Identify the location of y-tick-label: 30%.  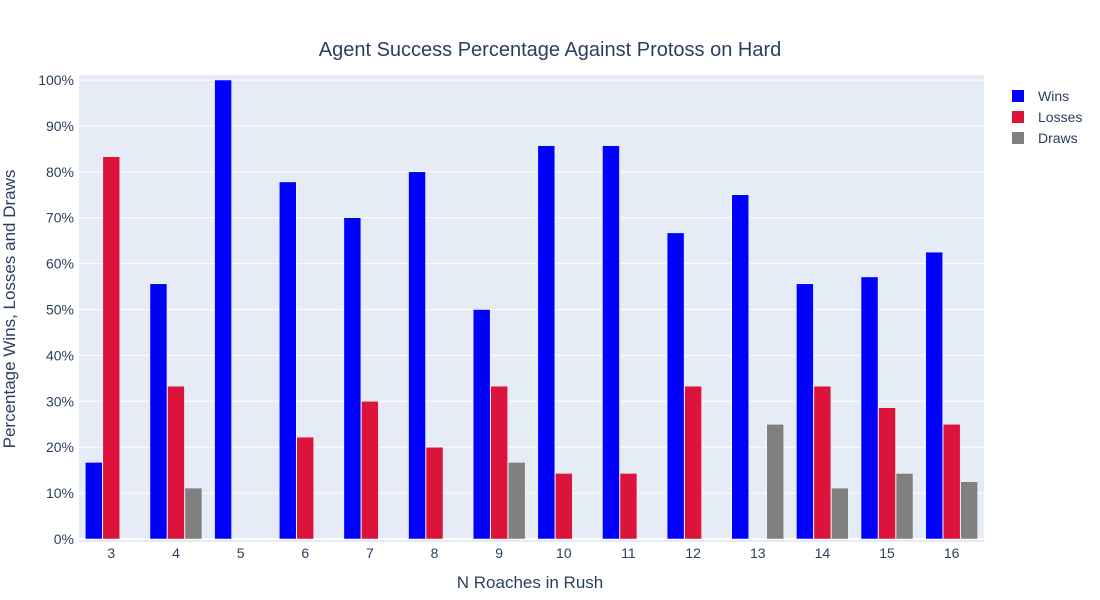
(60, 401).